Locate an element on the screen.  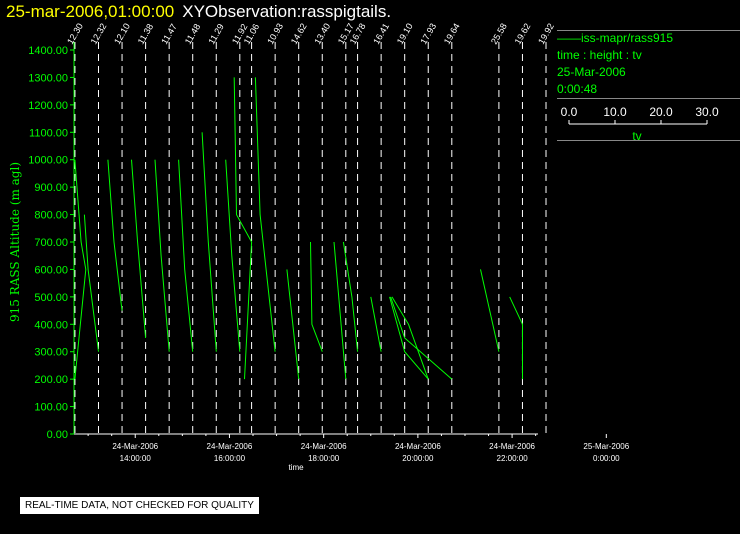
x-tick-time: 0:00:00 is located at coordinates (606, 458).